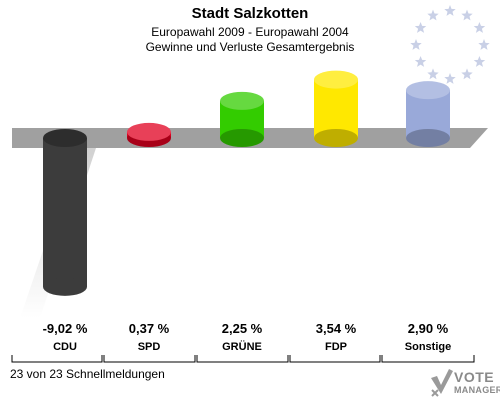 The width and height of the screenshot is (500, 400). I want to click on vote-manager-logo: VOTE MANAGER, so click(464, 383).